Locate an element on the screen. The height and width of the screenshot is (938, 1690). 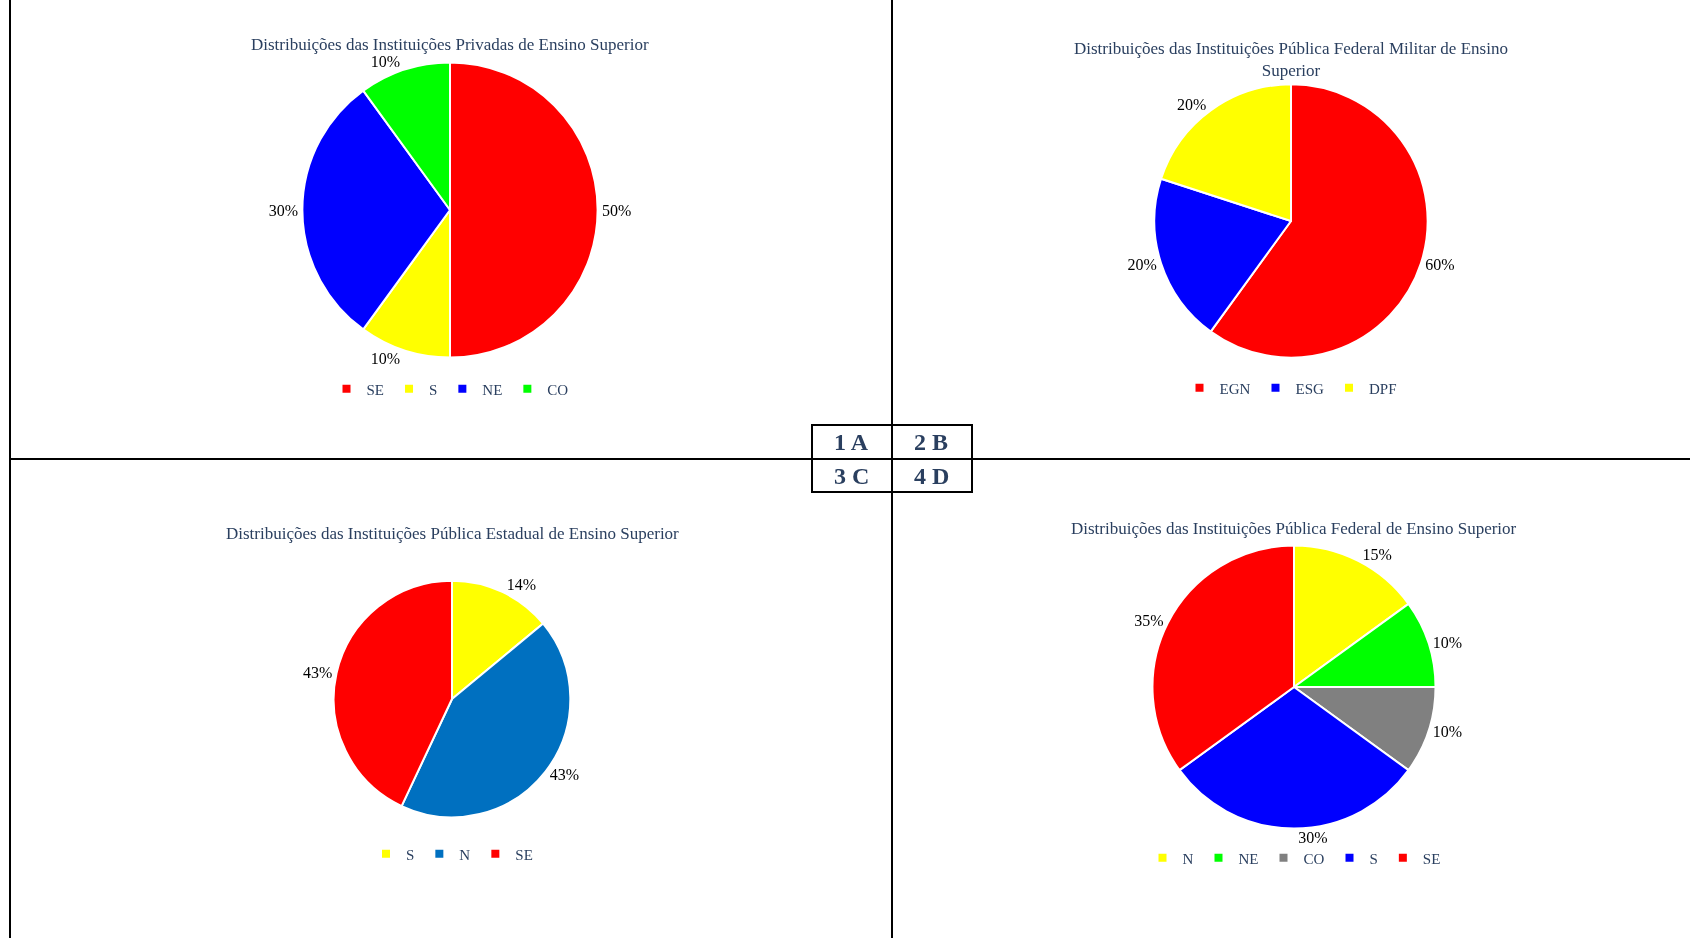
data-label: 15% is located at coordinates (1377, 554).